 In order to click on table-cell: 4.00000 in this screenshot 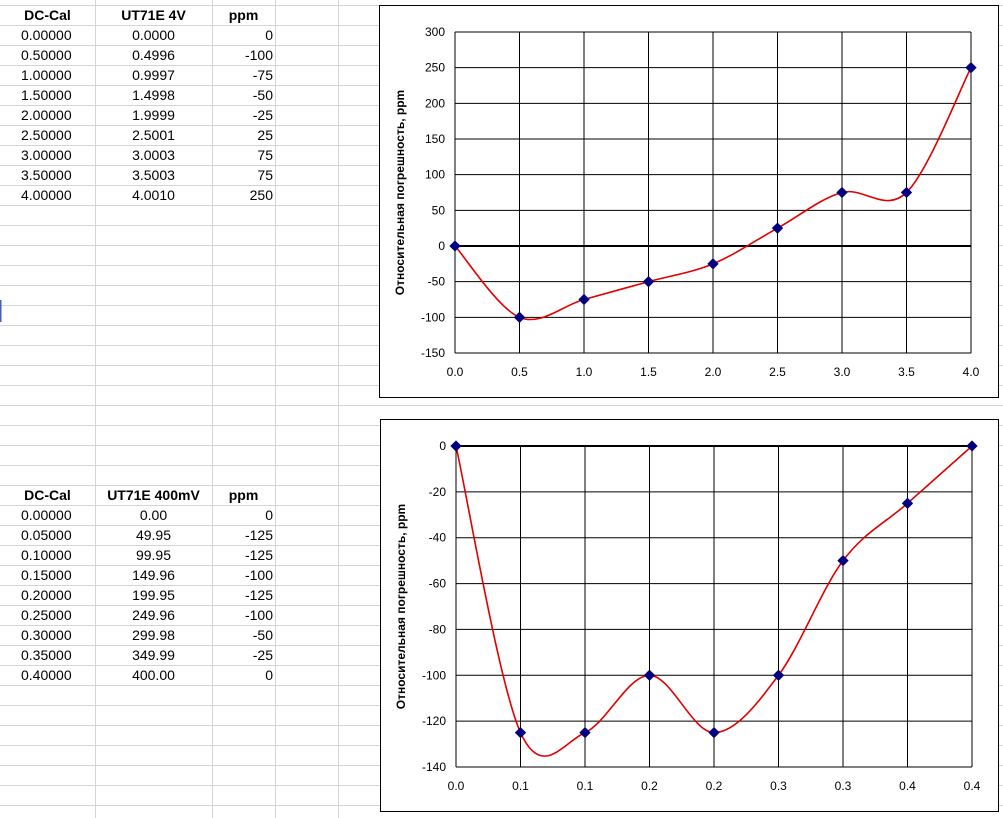, I will do `click(46, 195)`.